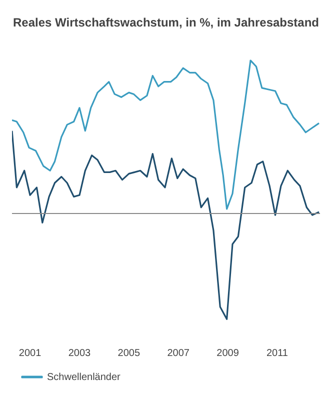  I want to click on x-tick-label: 2011, so click(277, 353).